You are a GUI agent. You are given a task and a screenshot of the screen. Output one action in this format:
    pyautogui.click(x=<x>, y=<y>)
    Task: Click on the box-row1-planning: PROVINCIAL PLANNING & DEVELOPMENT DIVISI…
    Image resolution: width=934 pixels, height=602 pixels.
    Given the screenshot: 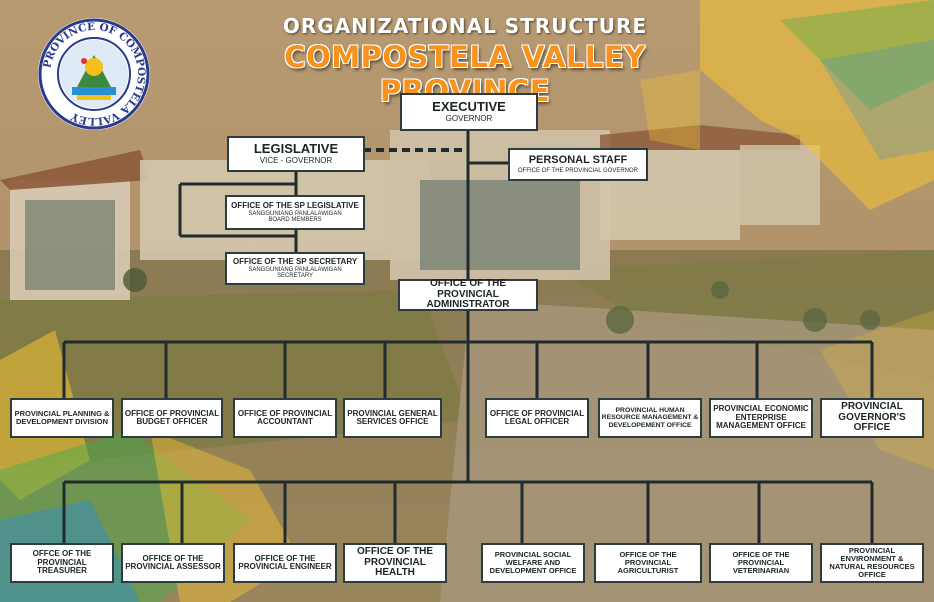 What is the action you would take?
    pyautogui.click(x=62, y=418)
    